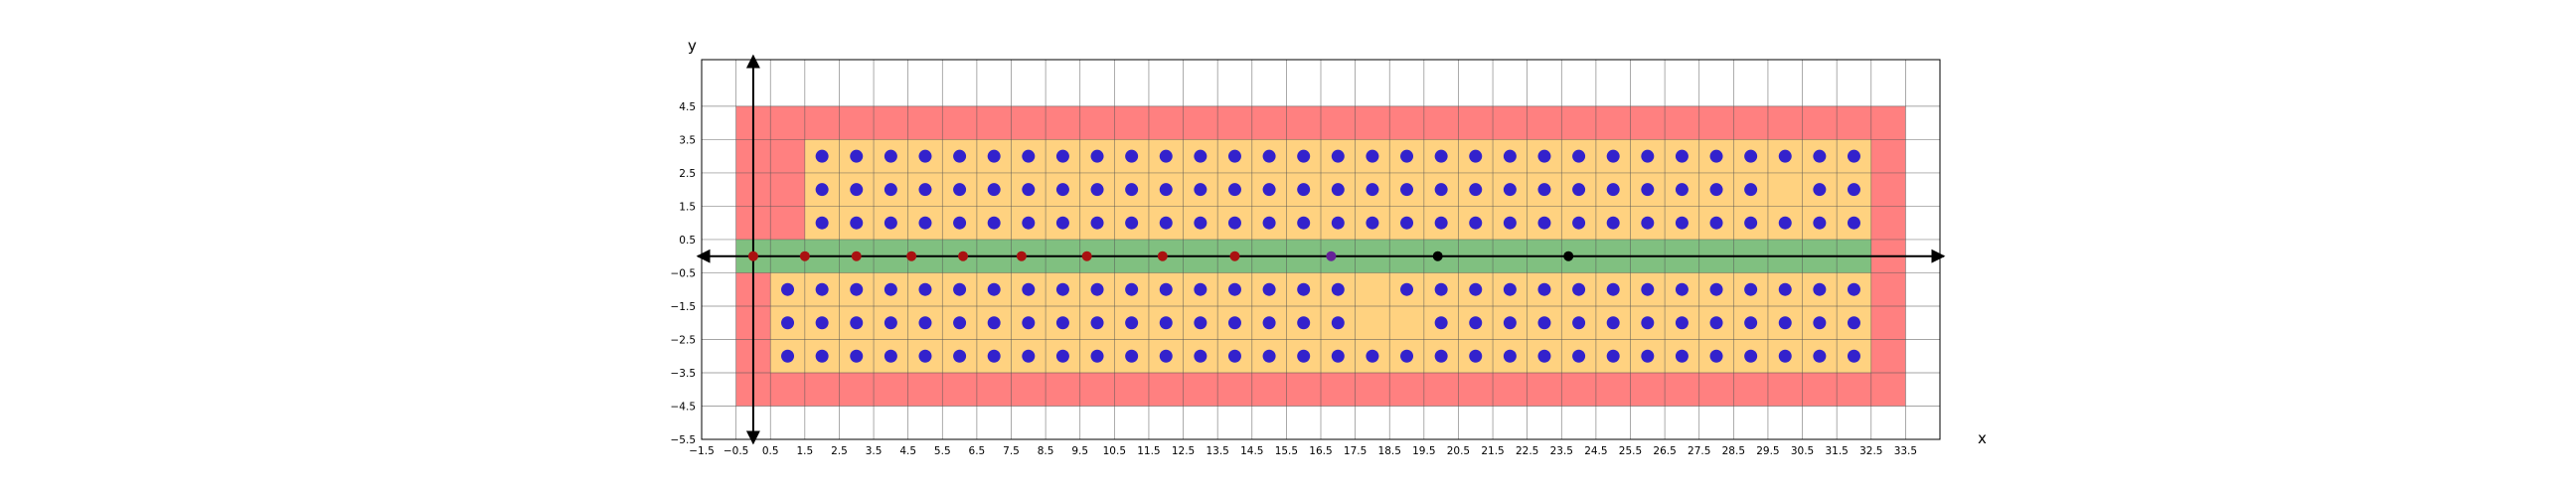 Image resolution: width=2576 pixels, height=501 pixels. Describe the element at coordinates (1870, 451) in the screenshot. I see `x-tick-label: 32.5` at that location.